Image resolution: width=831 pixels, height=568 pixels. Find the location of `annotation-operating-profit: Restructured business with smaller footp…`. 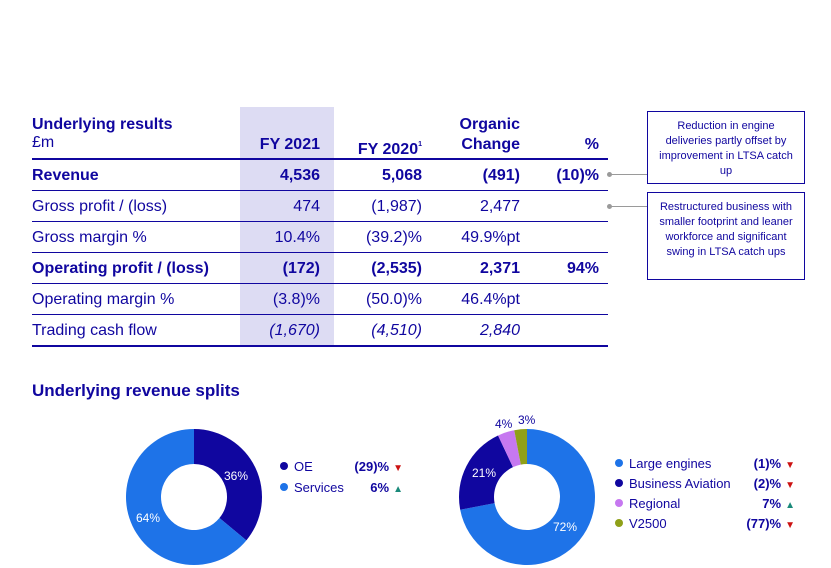

annotation-operating-profit: Restructured business with smaller footp… is located at coordinates (726, 236).